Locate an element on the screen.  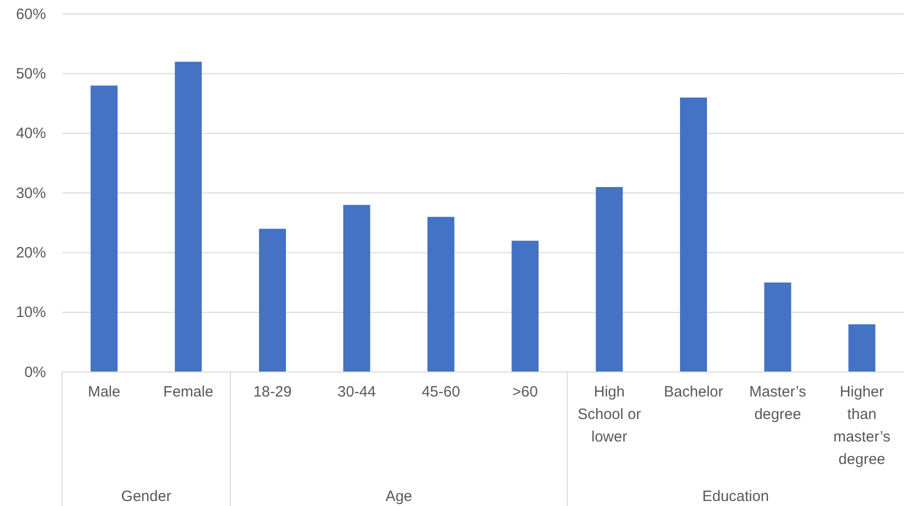
x-tick-label: 45-60 is located at coordinates (441, 392).